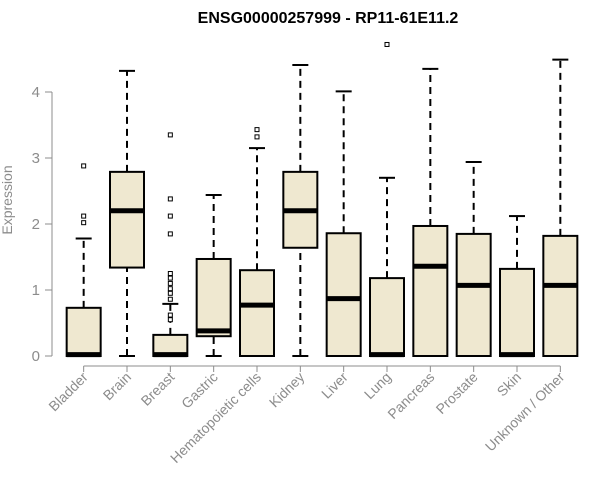  What do you see at coordinates (334, 385) in the screenshot?
I see `x-tick-label: Liver` at bounding box center [334, 385].